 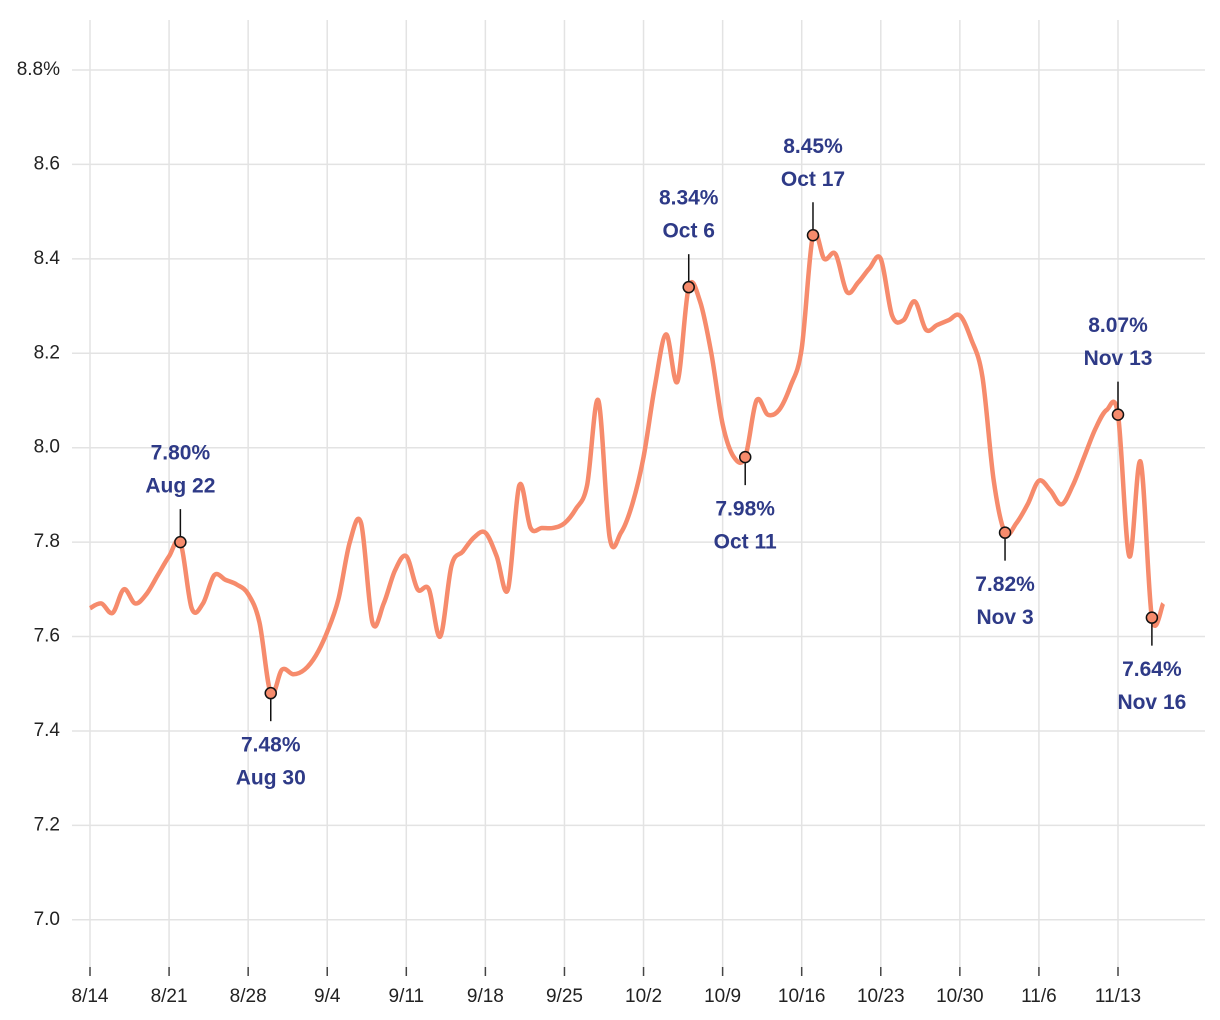 I want to click on annotation-date: Nov 13, so click(x=1118, y=358).